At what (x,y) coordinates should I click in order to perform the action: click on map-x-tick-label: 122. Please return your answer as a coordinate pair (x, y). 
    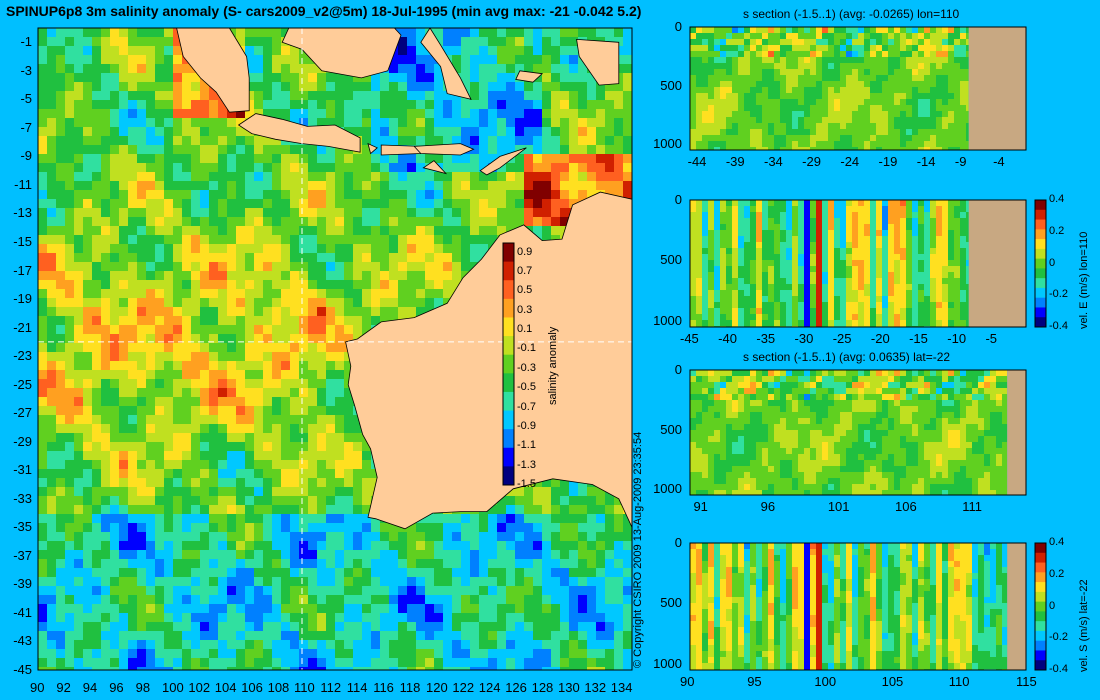
    Looking at the image, I should click on (463, 687).